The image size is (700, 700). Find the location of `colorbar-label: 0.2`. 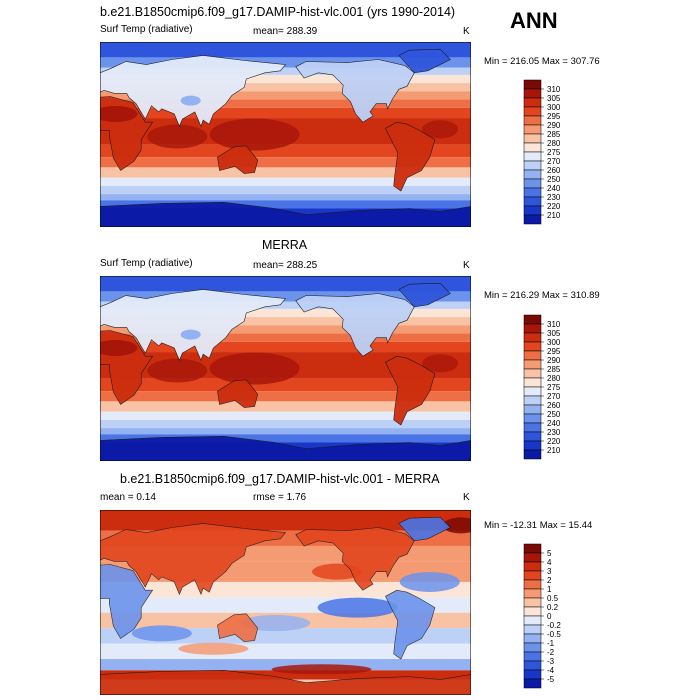

colorbar-label: 0.2 is located at coordinates (553, 607).